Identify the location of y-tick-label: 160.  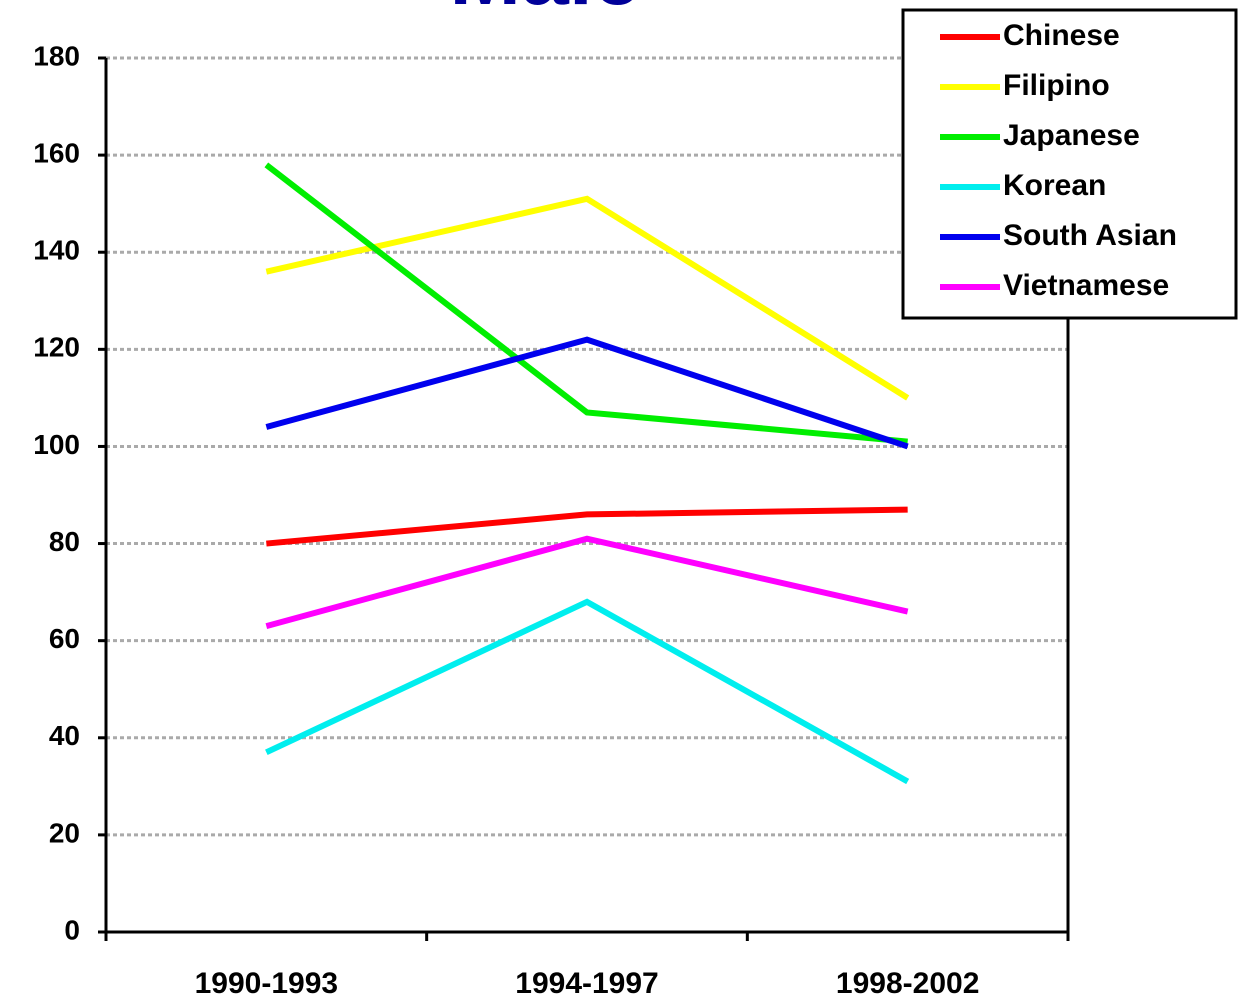
(56, 153).